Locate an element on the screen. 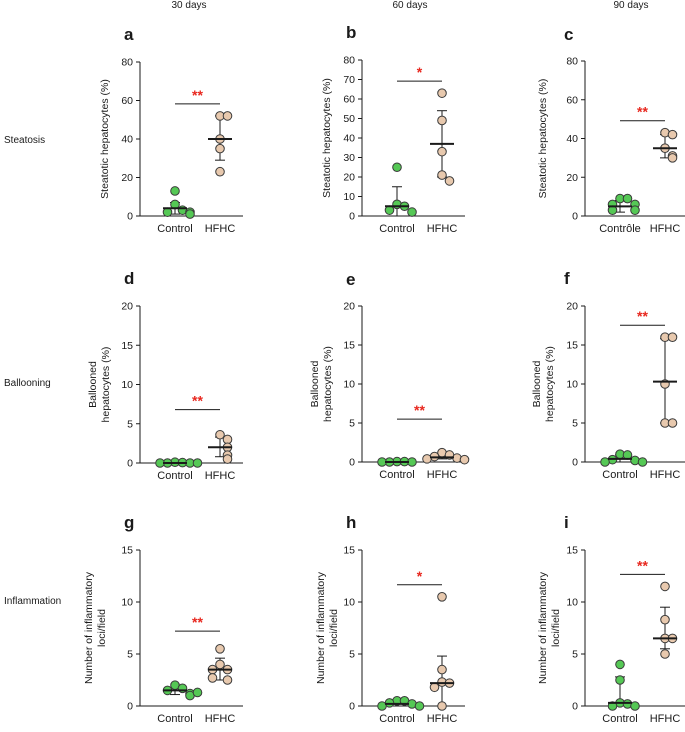 The image size is (685, 732). y-axis-label-line: Number of inflammatory is located at coordinates (321, 627).